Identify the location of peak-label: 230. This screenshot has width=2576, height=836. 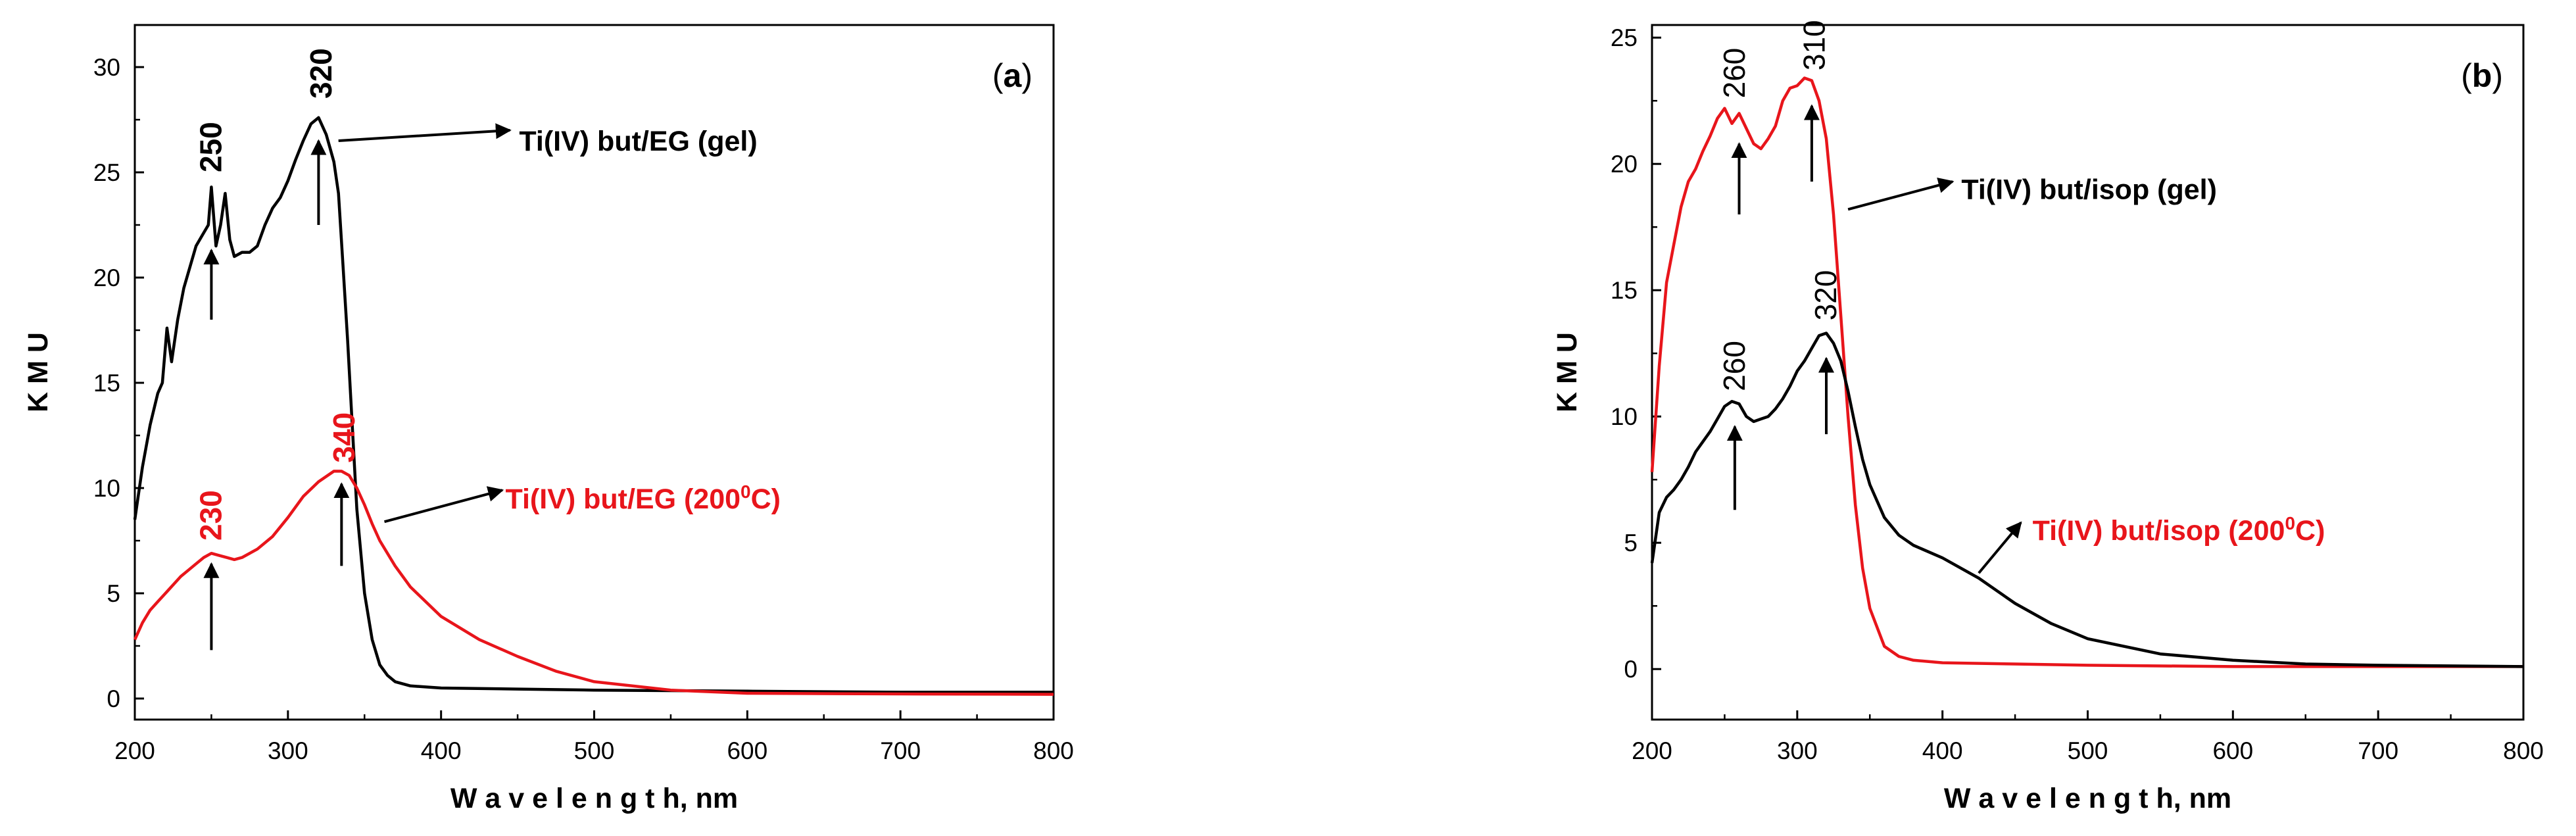
(211, 515).